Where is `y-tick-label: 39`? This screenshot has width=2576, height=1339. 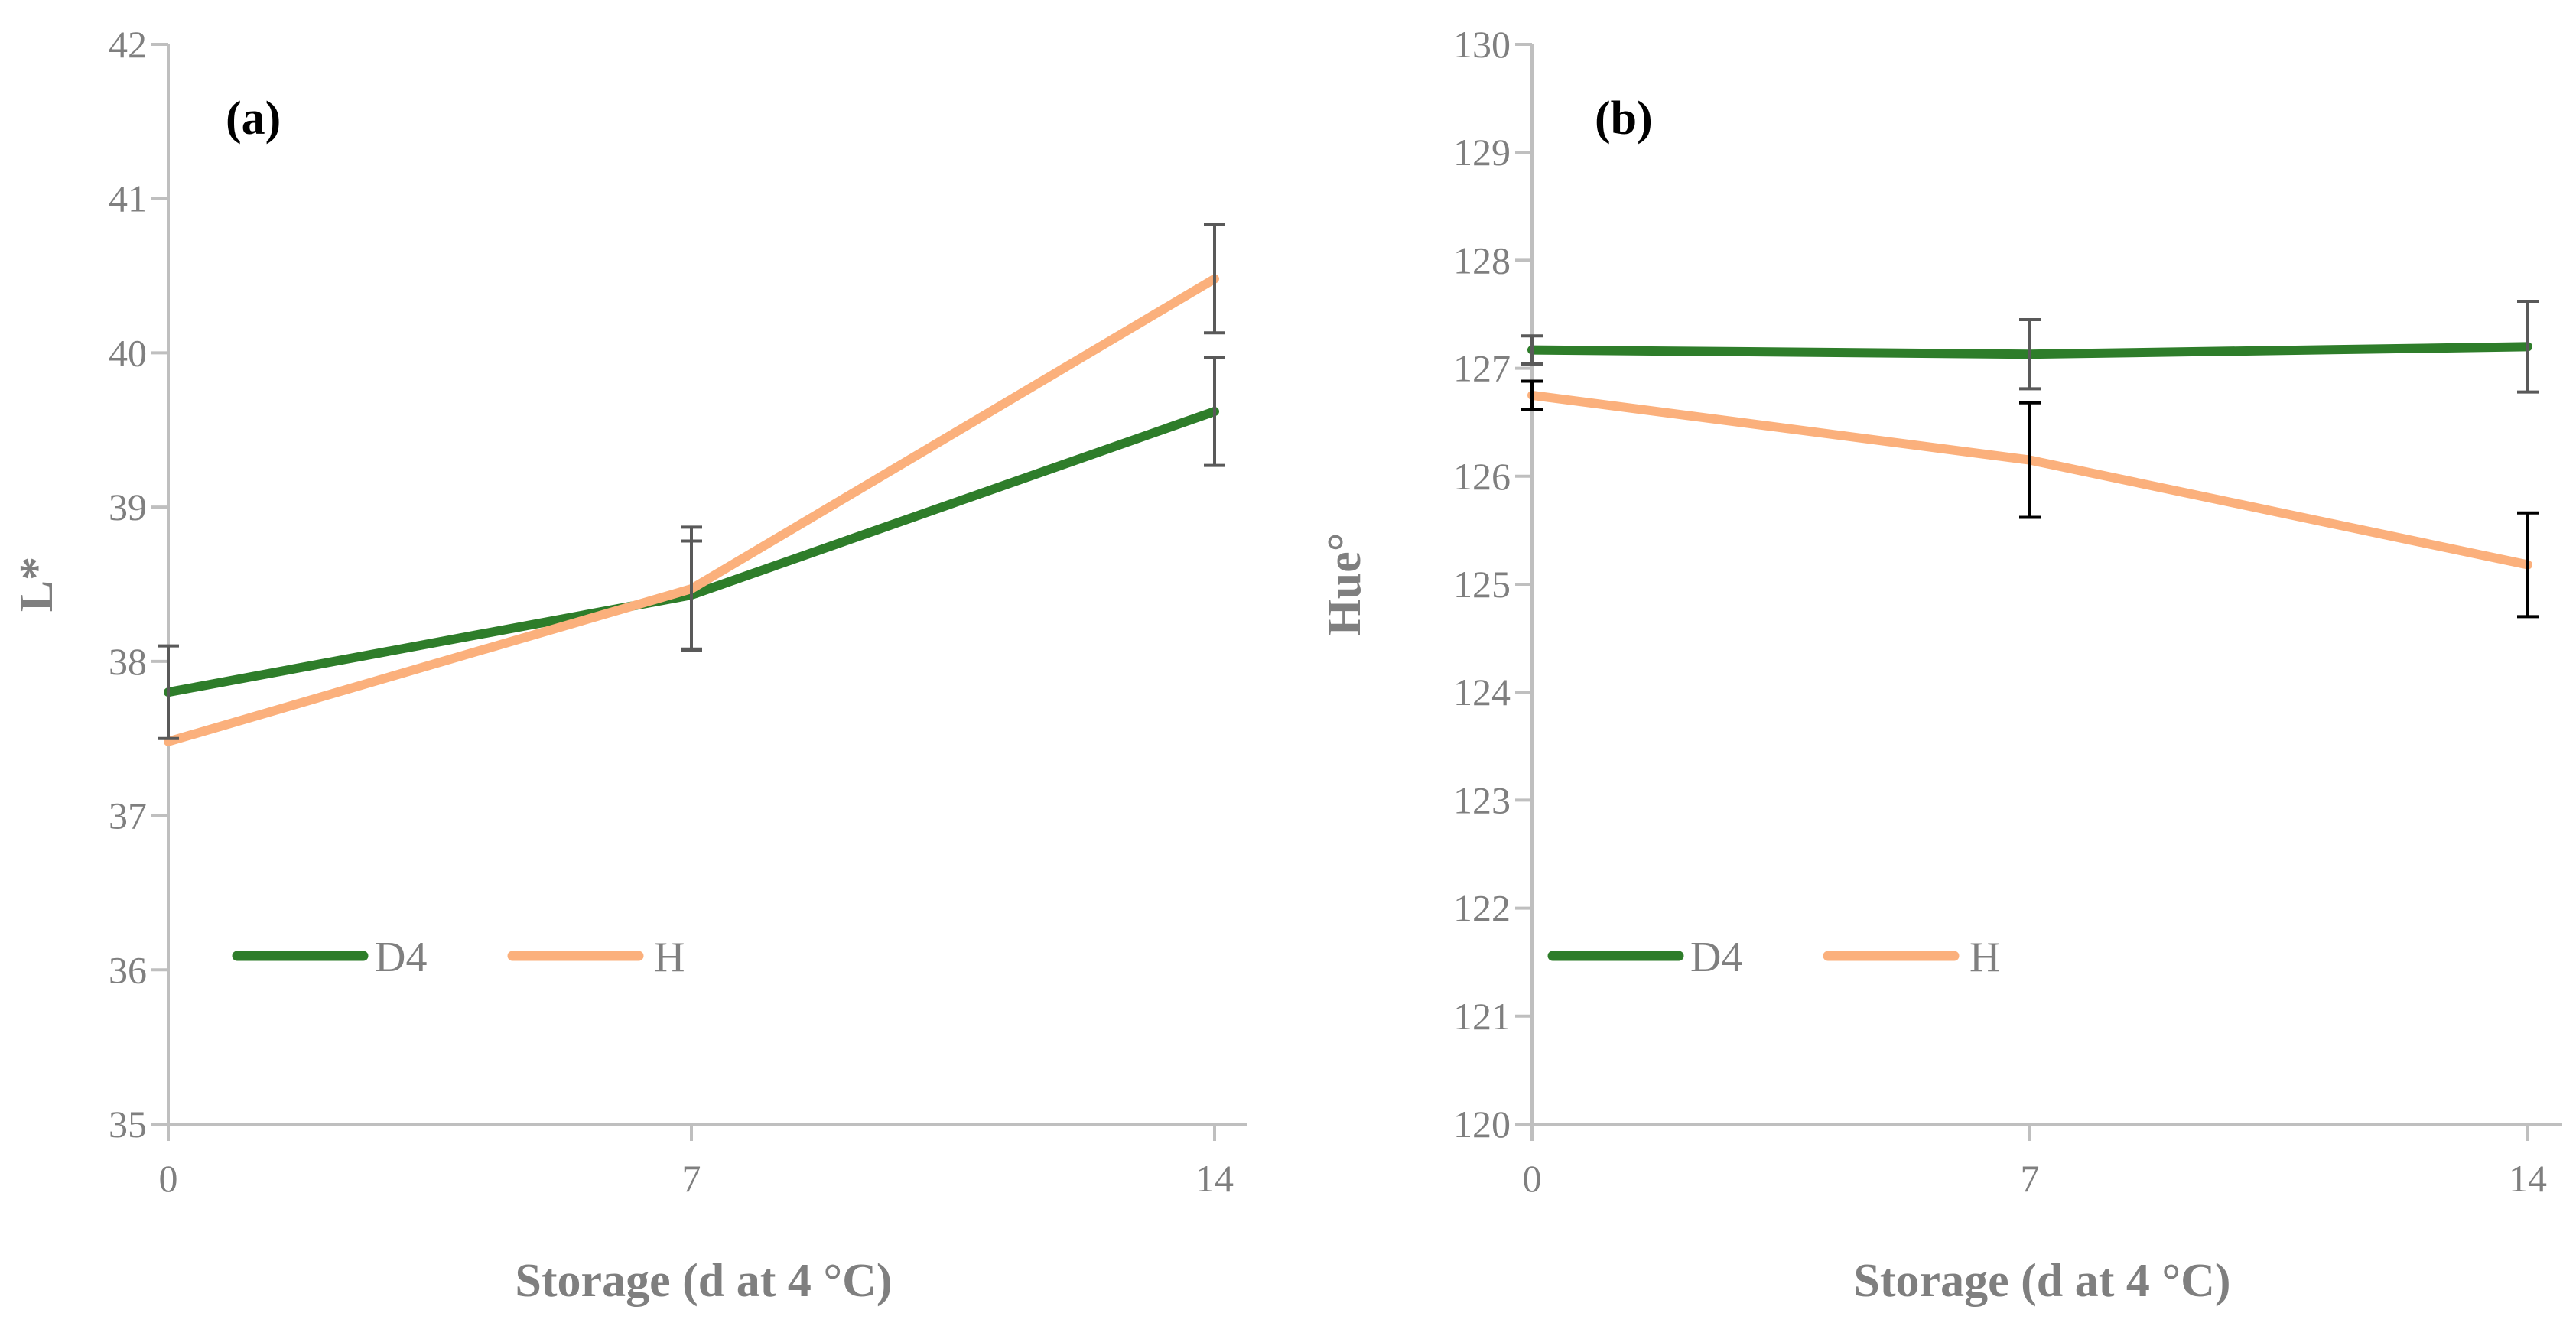
y-tick-label: 39 is located at coordinates (128, 507).